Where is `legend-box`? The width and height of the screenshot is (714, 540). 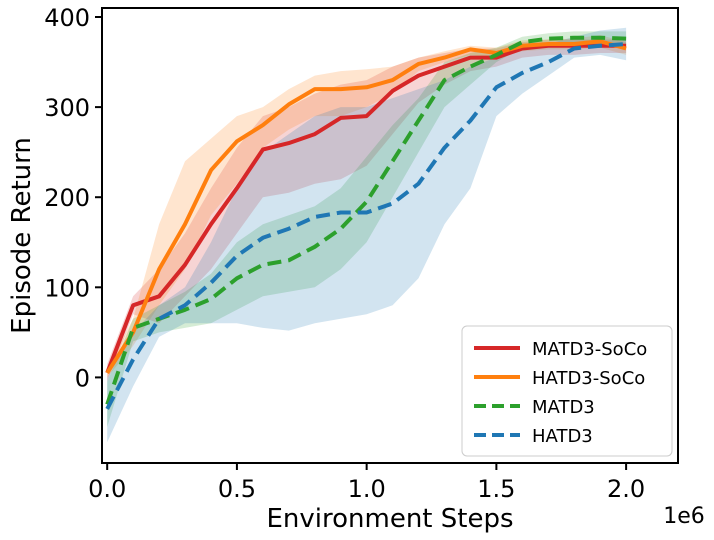 legend-box is located at coordinates (567, 391).